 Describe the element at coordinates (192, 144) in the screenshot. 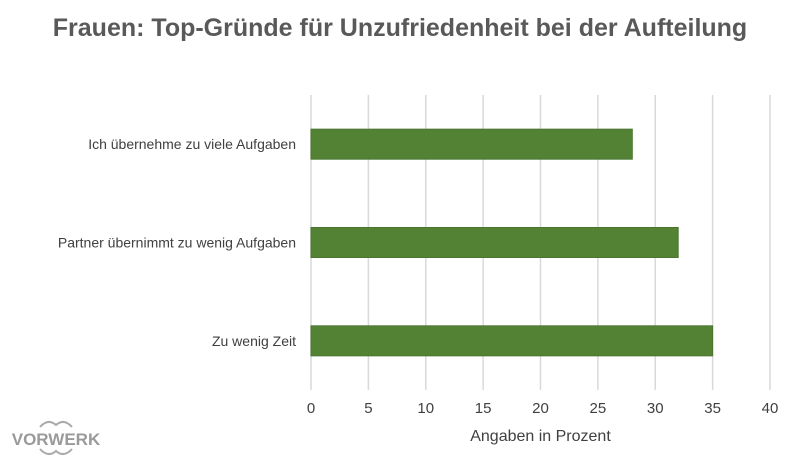

I see `category-label: Ich übernehme zu viele Aufgaben` at that location.